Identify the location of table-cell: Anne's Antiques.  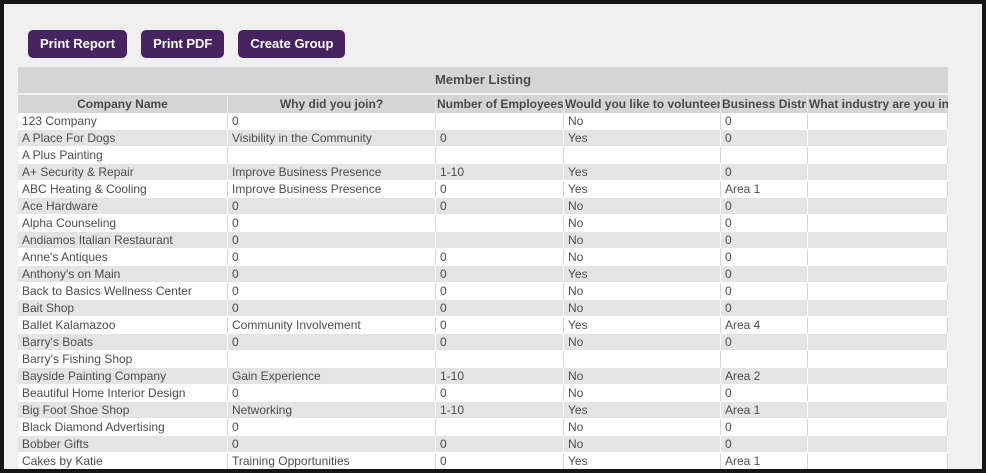
(123, 257).